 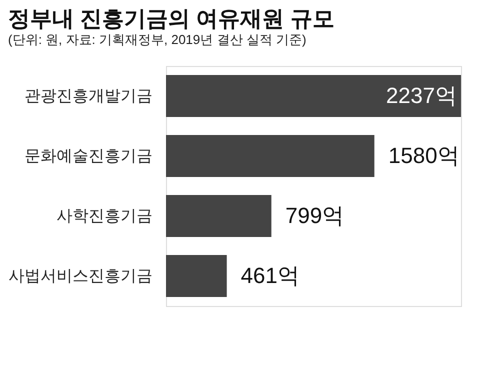 I want to click on chart-subtitle: (단위: 원, 자료: 기획재정부, 2019년 결산 실적 기준), so click(x=157, y=39).